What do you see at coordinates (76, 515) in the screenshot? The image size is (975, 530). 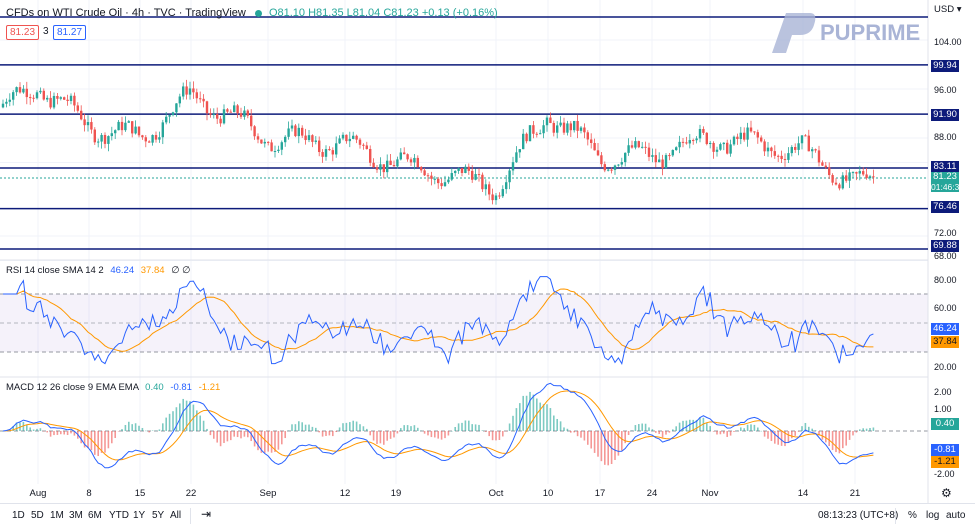 I see `timeframe-3m: 3M` at bounding box center [76, 515].